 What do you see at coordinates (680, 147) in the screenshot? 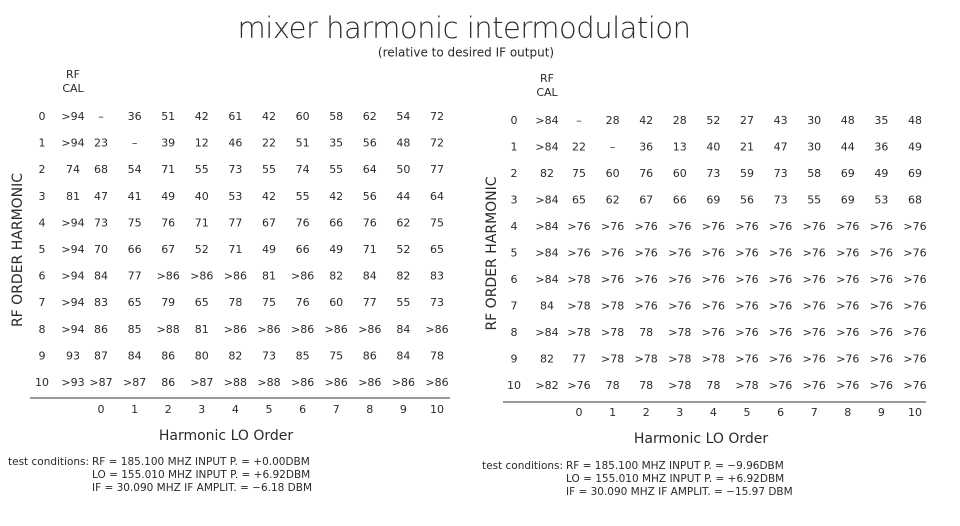
I see `table-cell: 13` at bounding box center [680, 147].